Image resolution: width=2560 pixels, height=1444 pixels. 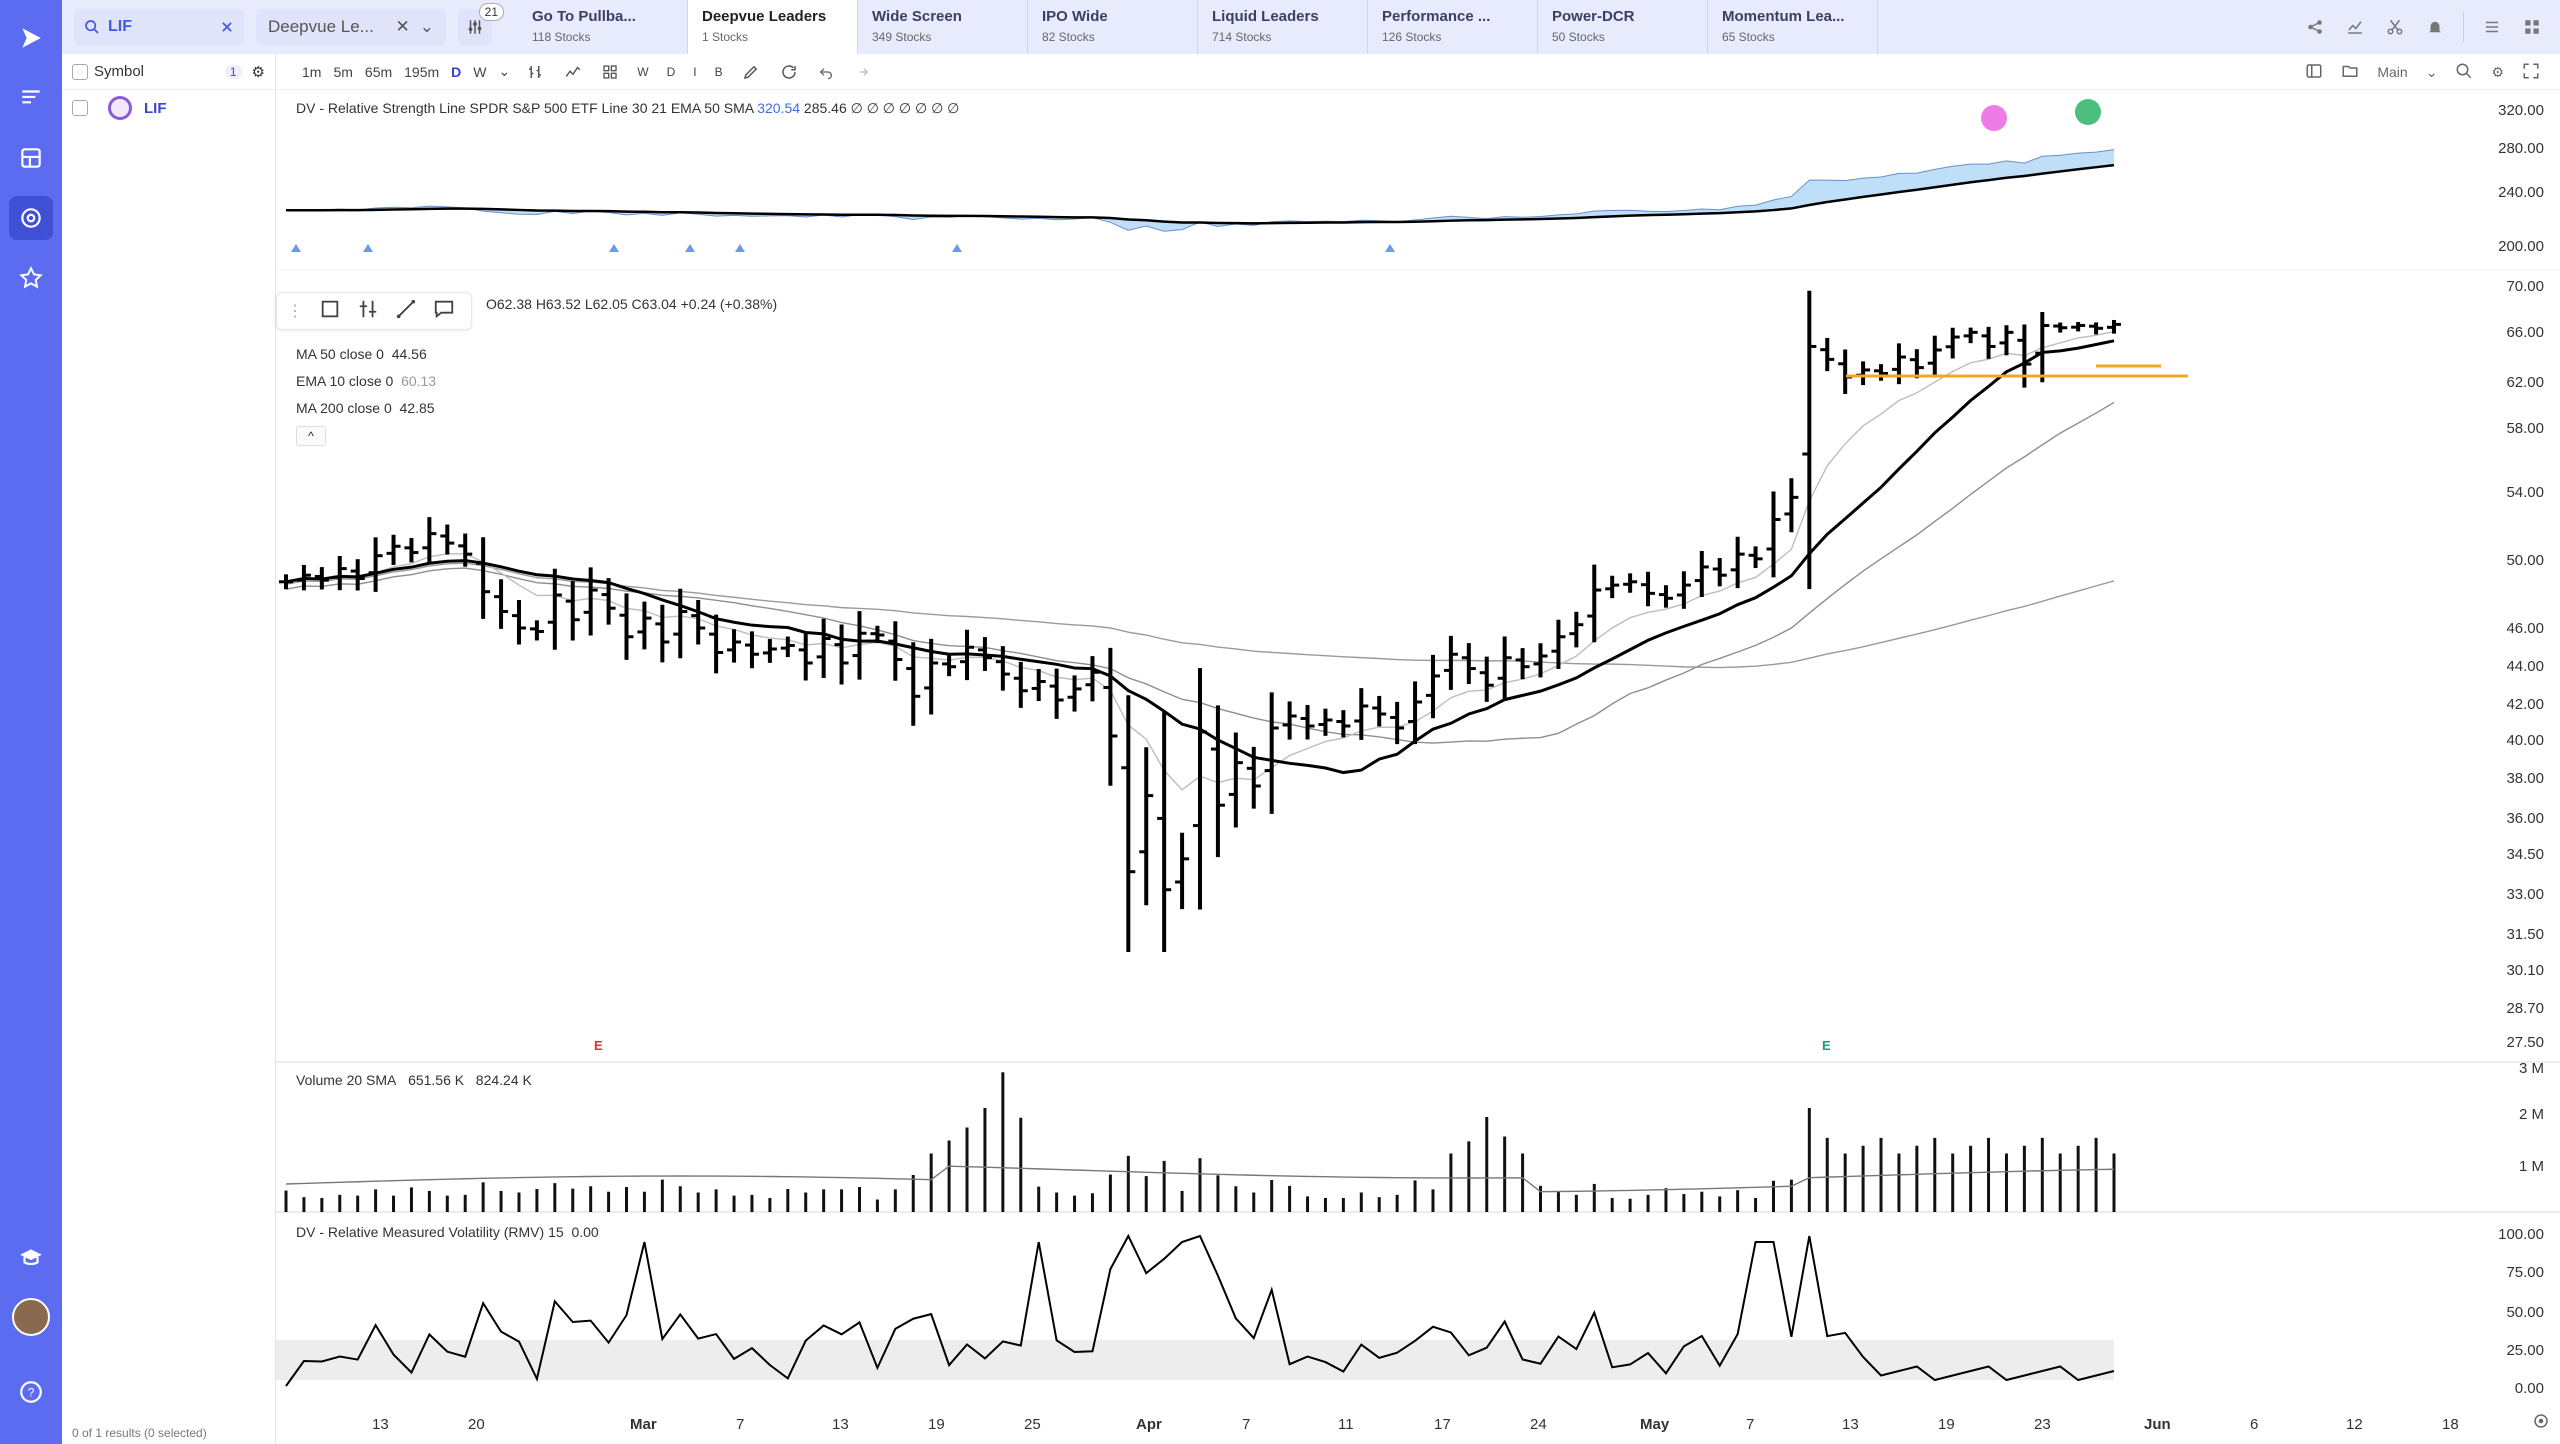 I want to click on select-all-checkbox, so click(x=80, y=71).